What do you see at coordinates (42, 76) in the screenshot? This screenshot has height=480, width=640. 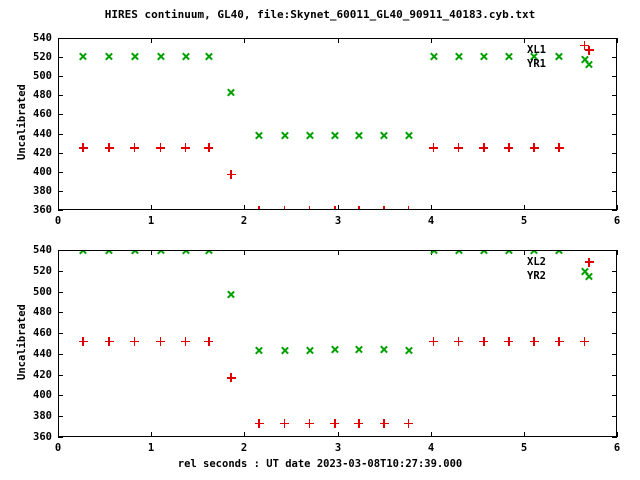 I see `y-tick-label: 500` at bounding box center [42, 76].